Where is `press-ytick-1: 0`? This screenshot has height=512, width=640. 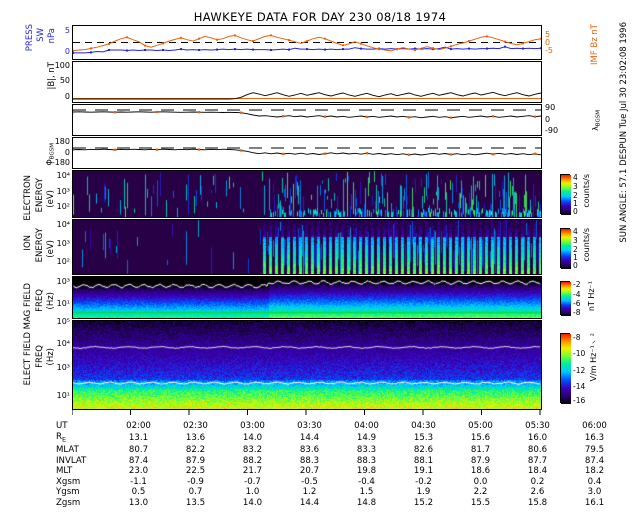 press-ytick-1: 0 is located at coordinates (67, 51).